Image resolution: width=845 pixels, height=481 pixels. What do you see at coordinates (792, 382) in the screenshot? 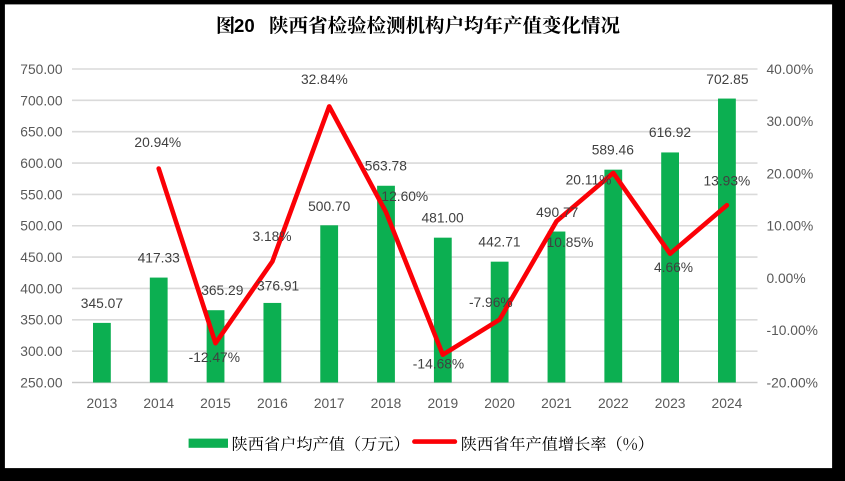
I see `svg-text: -20.00%` at bounding box center [792, 382].